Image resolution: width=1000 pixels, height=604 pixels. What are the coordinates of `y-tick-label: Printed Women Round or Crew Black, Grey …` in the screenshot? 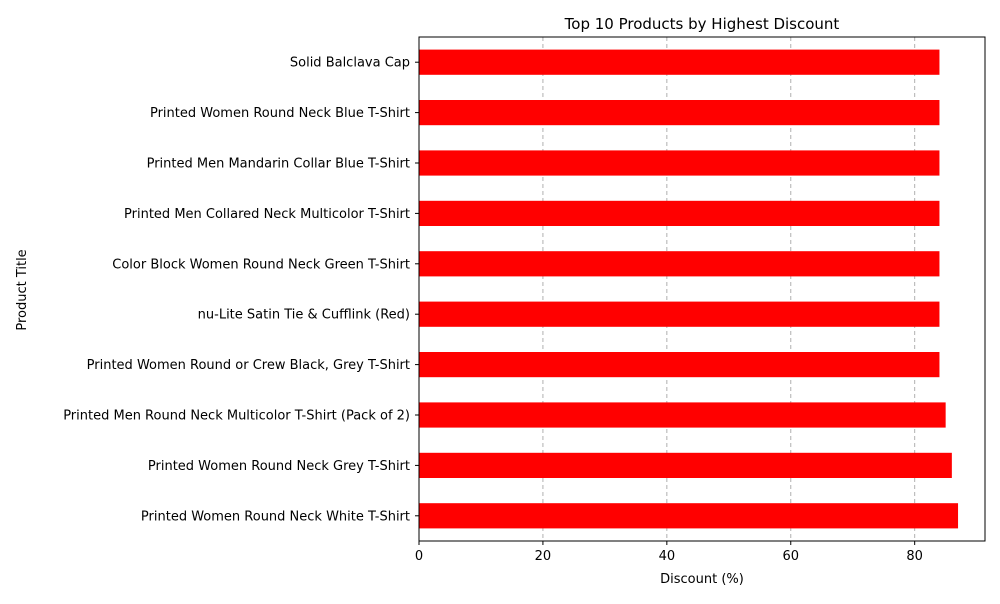 It's located at (248, 365).